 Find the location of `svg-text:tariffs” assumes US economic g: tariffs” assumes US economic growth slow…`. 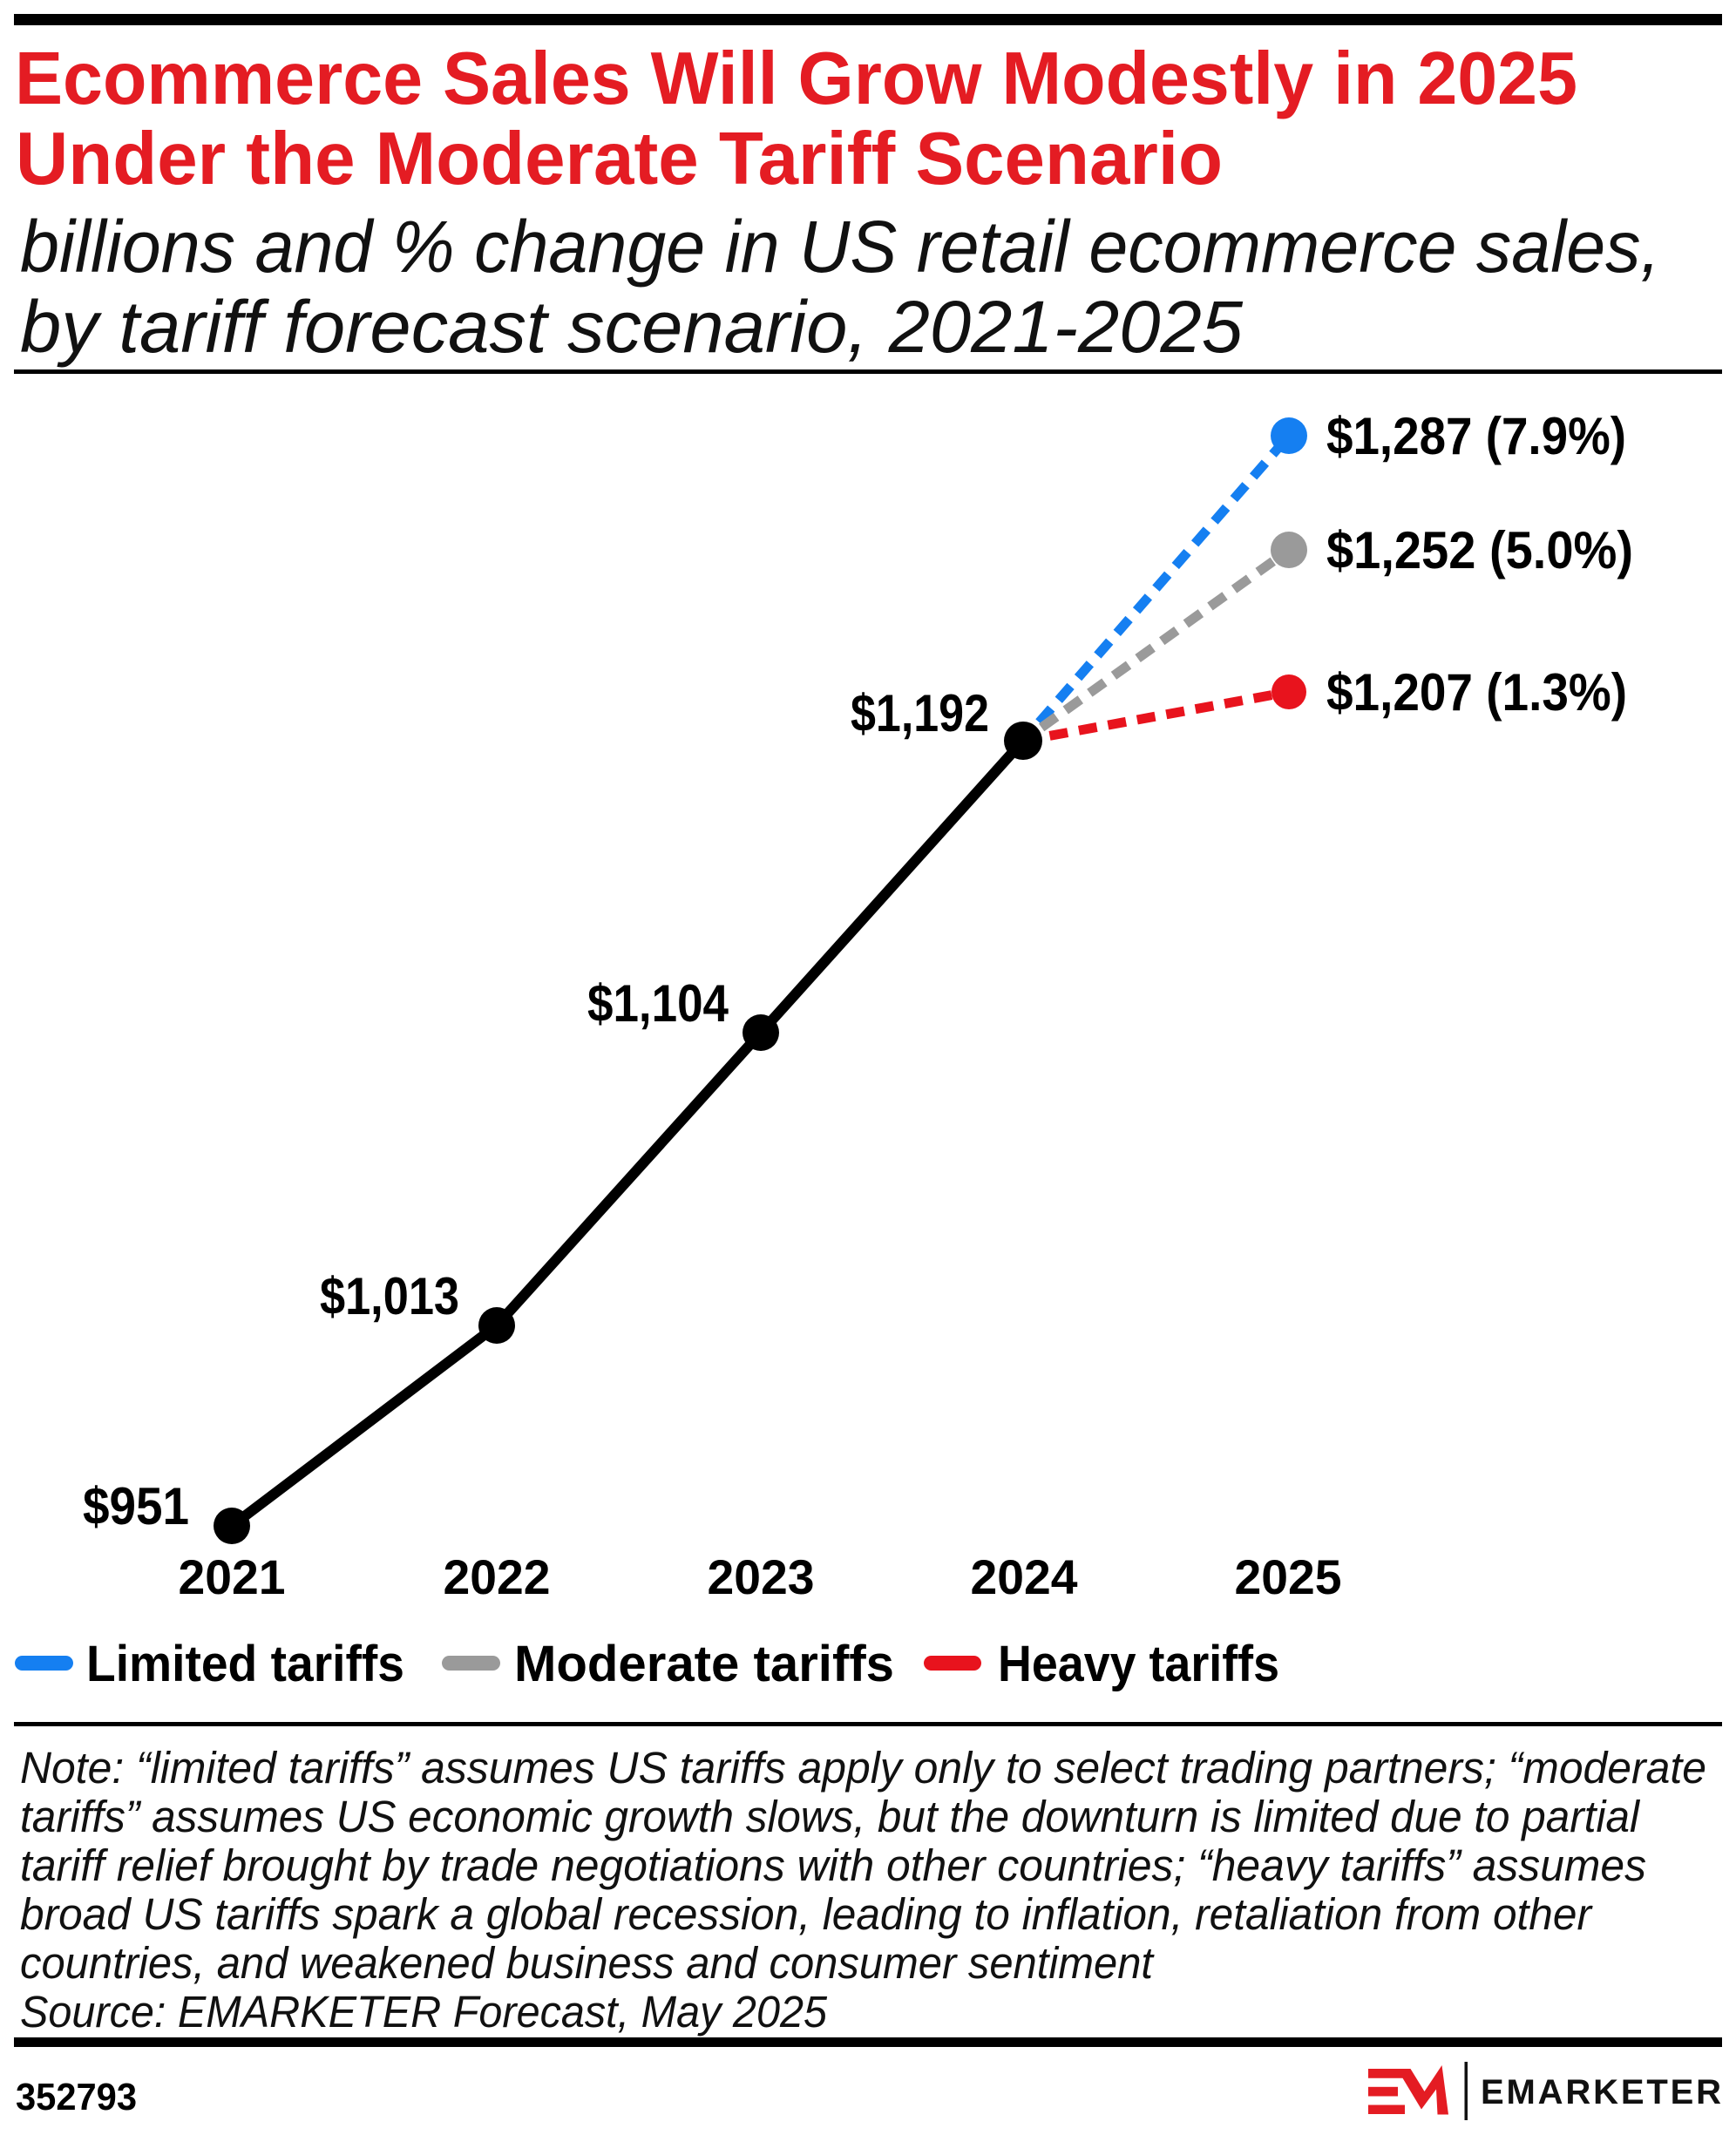

svg-text:tariffs” assumes US economic g: tariffs” assumes US economic growth slow… is located at coordinates (830, 1816).